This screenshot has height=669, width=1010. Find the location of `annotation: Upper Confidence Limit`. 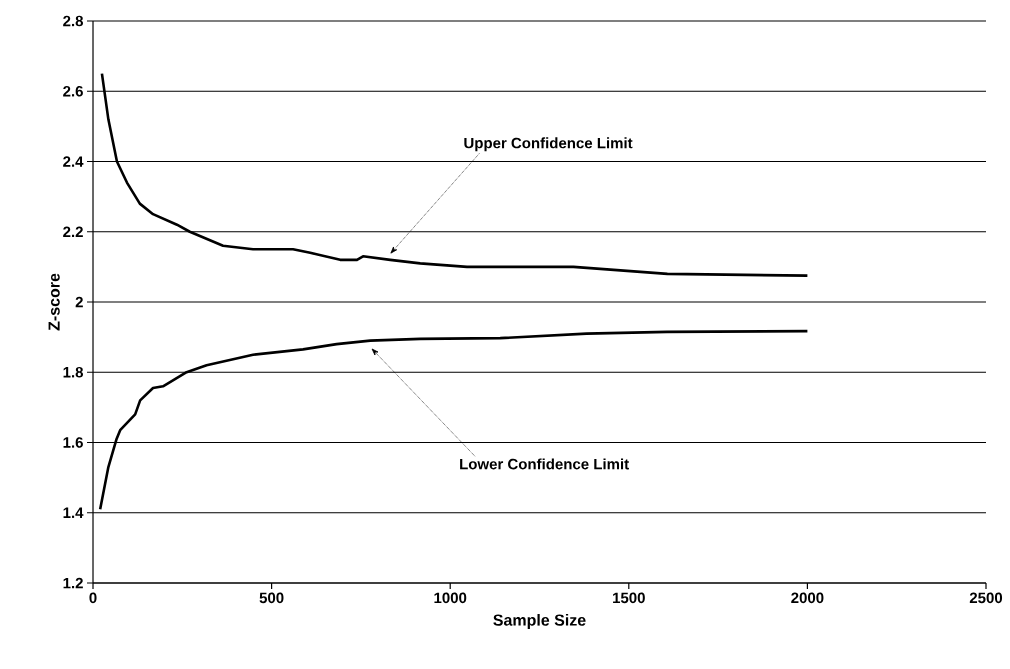

annotation: Upper Confidence Limit is located at coordinates (548, 144).